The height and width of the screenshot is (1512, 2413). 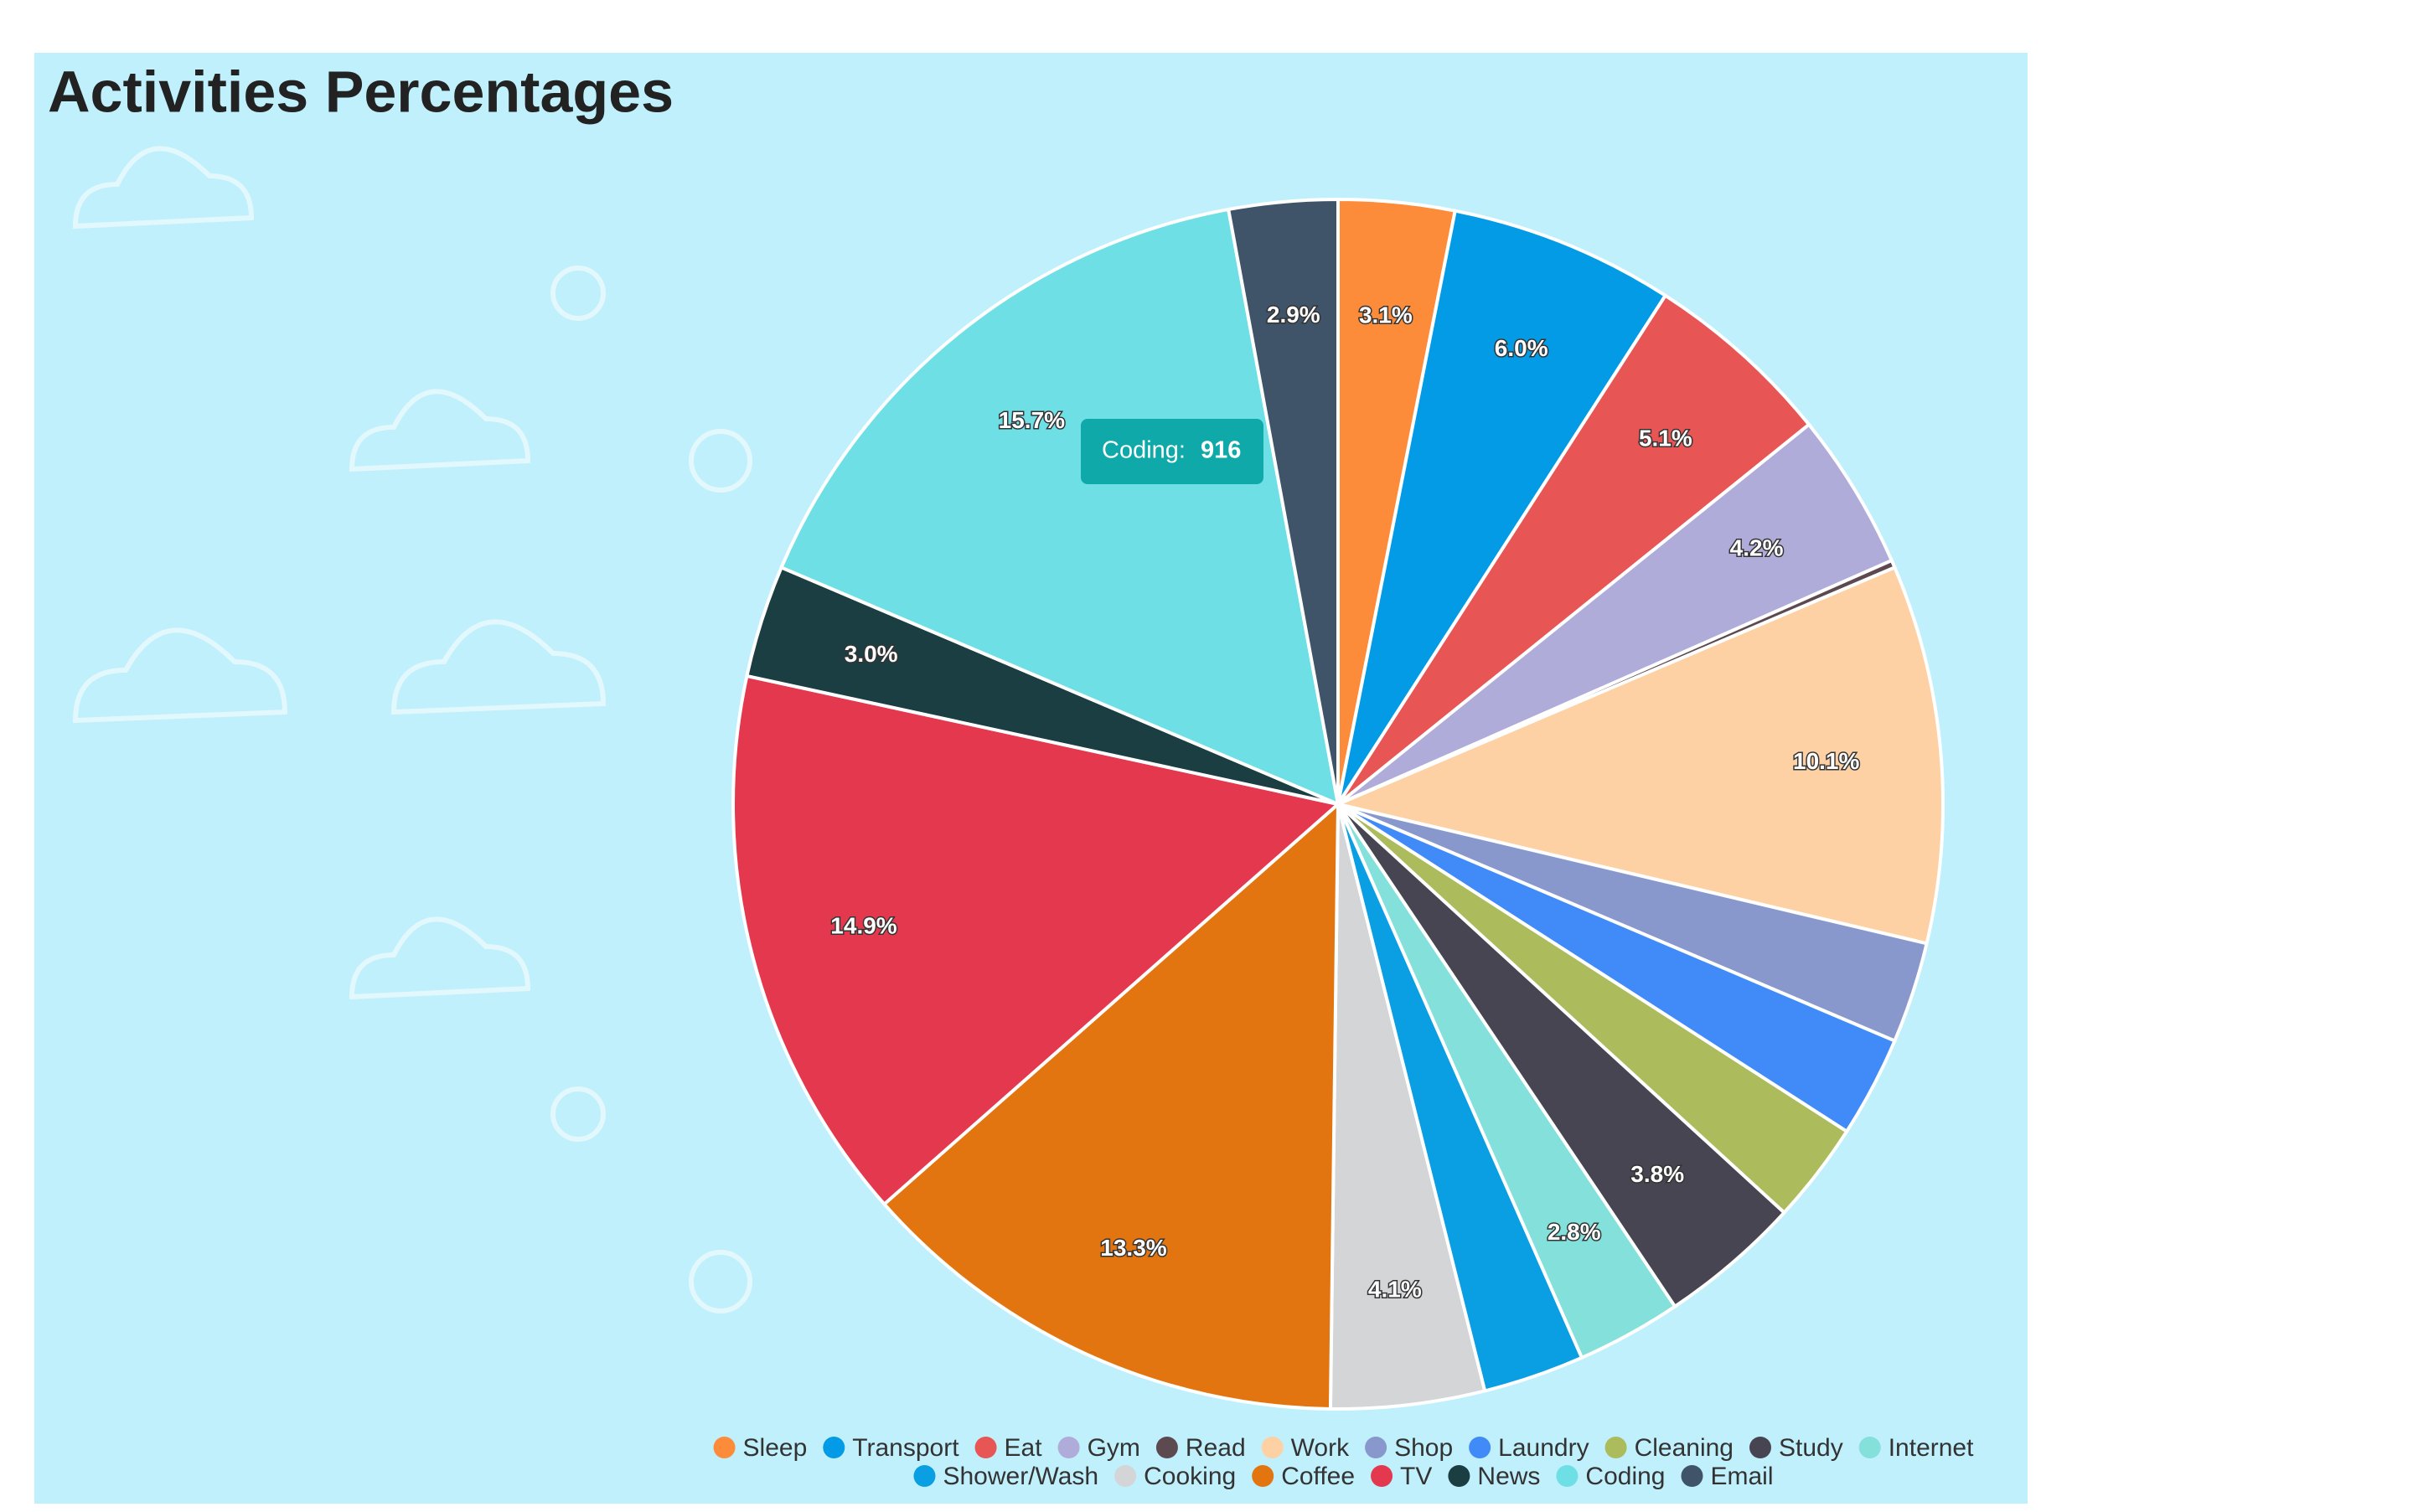 I want to click on legend-item: Cleaning, so click(x=1669, y=1448).